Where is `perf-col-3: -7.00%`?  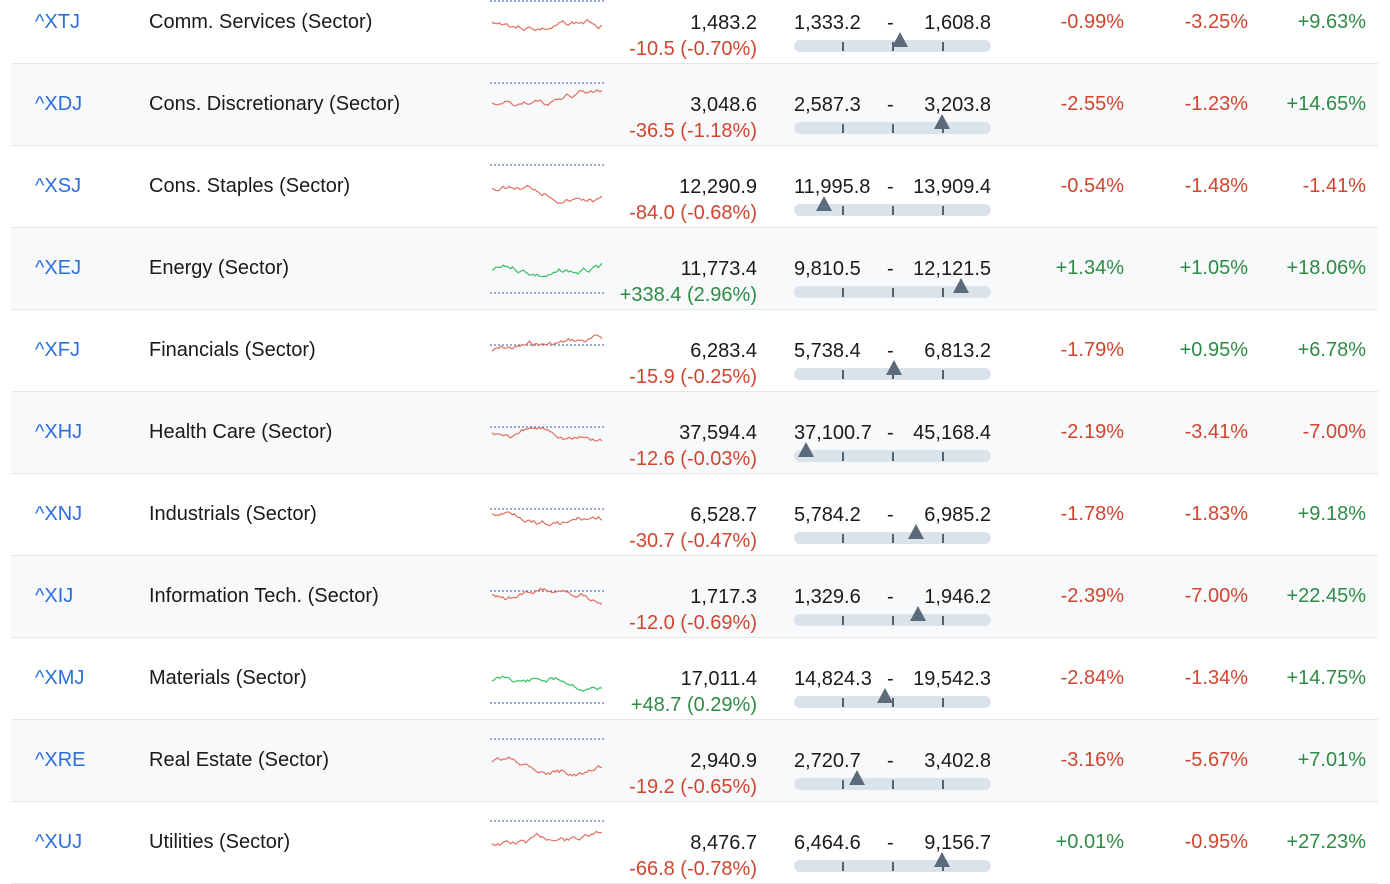 perf-col-3: -7.00% is located at coordinates (1334, 432).